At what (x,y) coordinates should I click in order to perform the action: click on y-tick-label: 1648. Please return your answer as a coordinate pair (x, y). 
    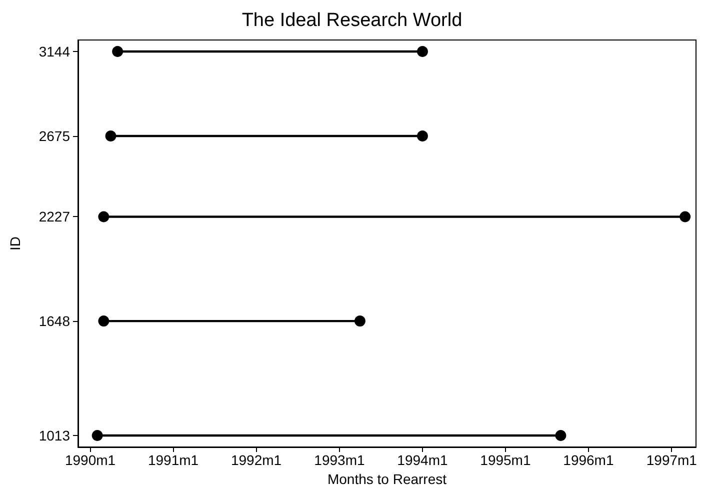
    Looking at the image, I should click on (54, 321).